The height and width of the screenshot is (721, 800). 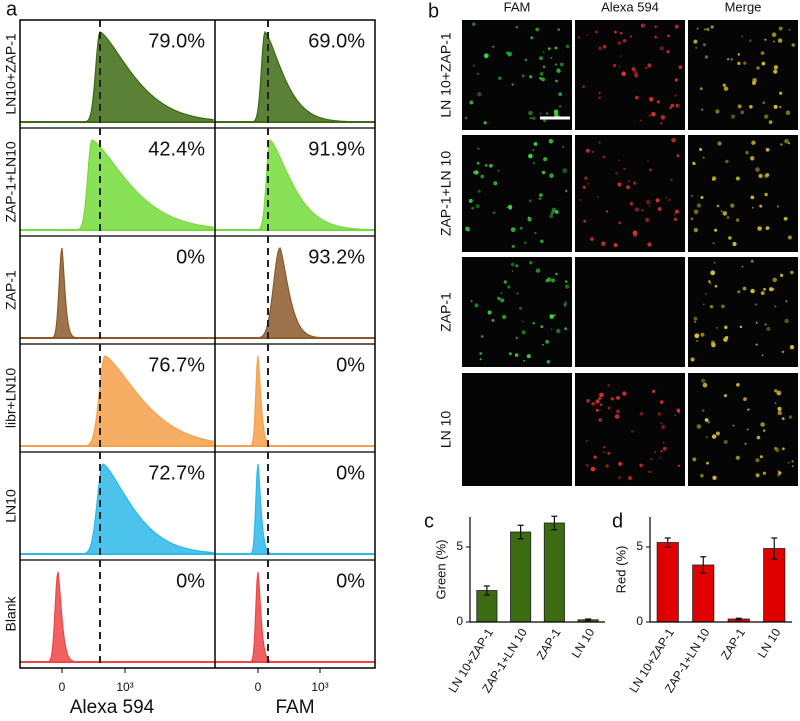 What do you see at coordinates (630, 312) in the screenshot?
I see `micrograph` at bounding box center [630, 312].